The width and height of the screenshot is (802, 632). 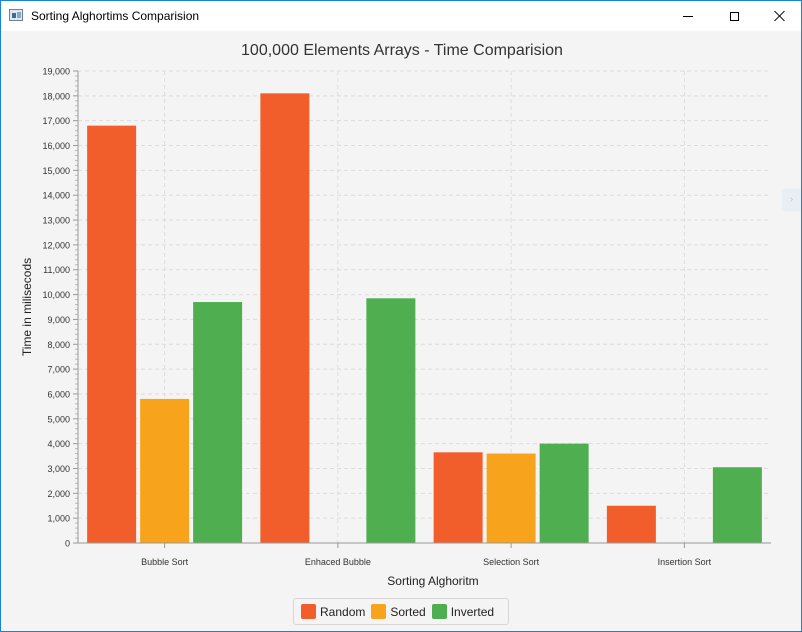 What do you see at coordinates (338, 562) in the screenshot?
I see `x-tick-label: Enhaced Bubble` at bounding box center [338, 562].